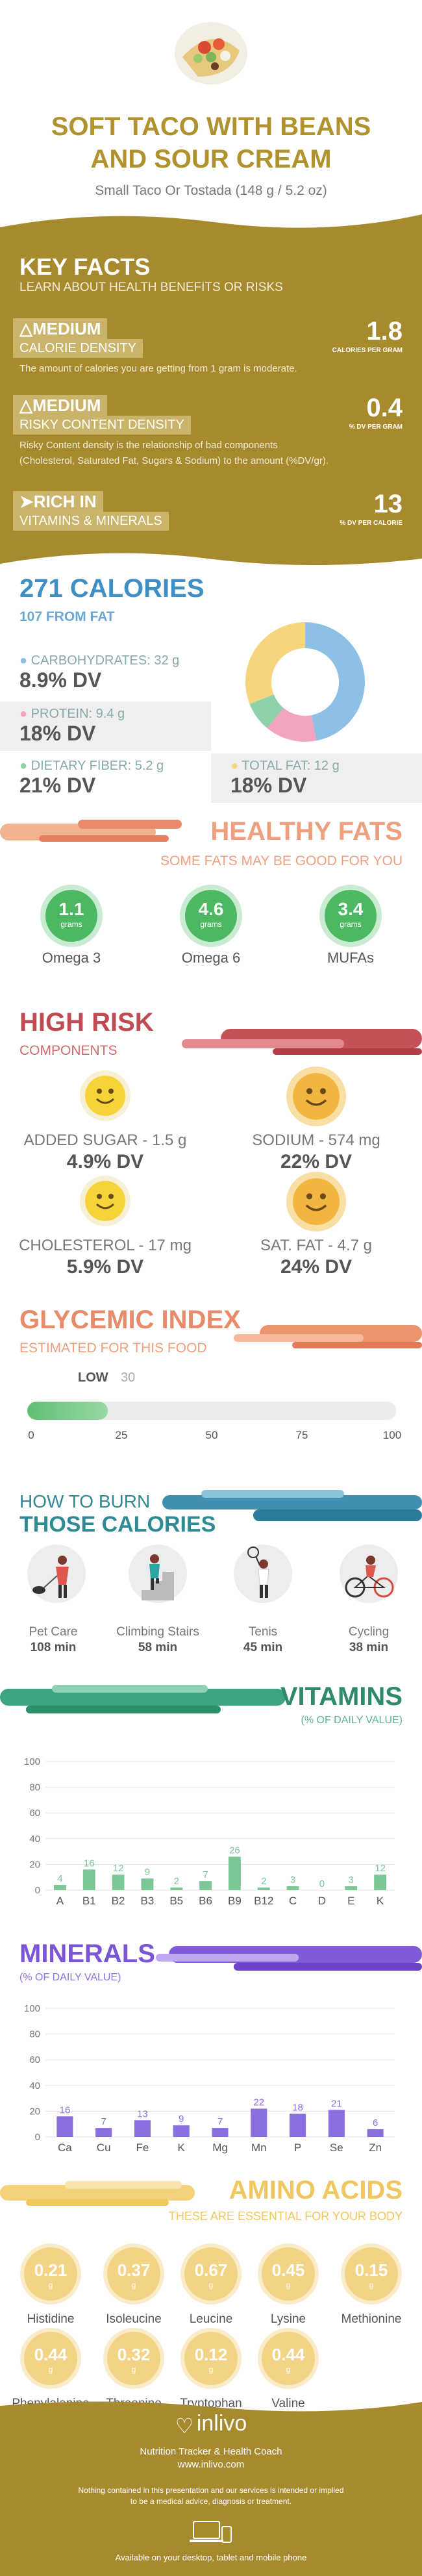 The height and width of the screenshot is (2576, 422). What do you see at coordinates (128, 1377) in the screenshot?
I see `glycemic-value: 30` at bounding box center [128, 1377].